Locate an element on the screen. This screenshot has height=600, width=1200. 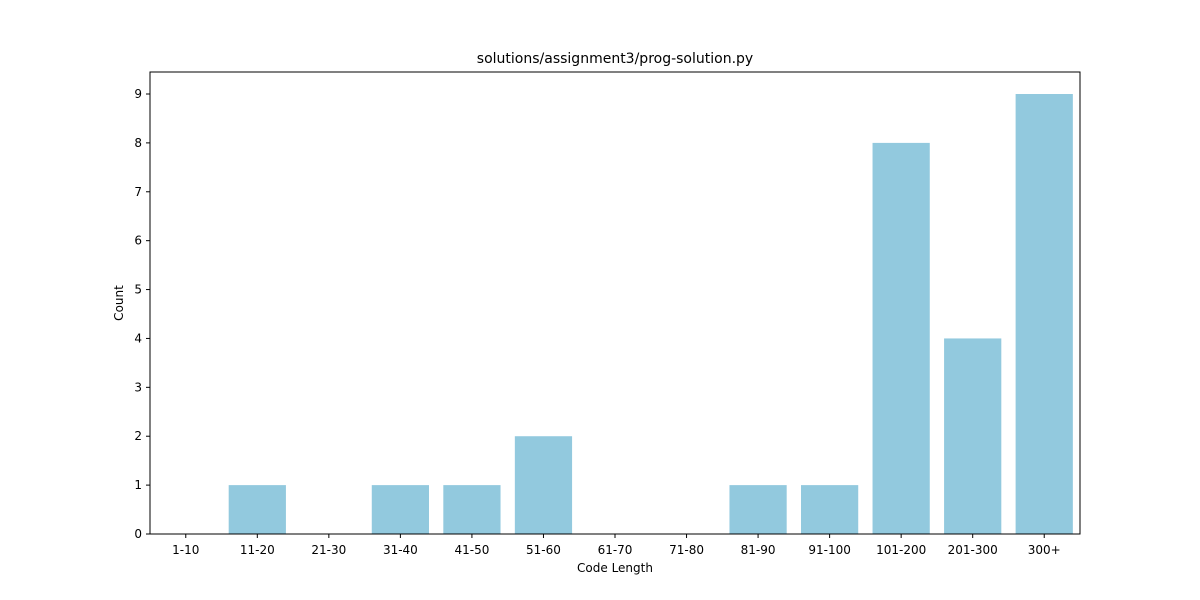
x-tick-label: 31-40 is located at coordinates (400, 550).